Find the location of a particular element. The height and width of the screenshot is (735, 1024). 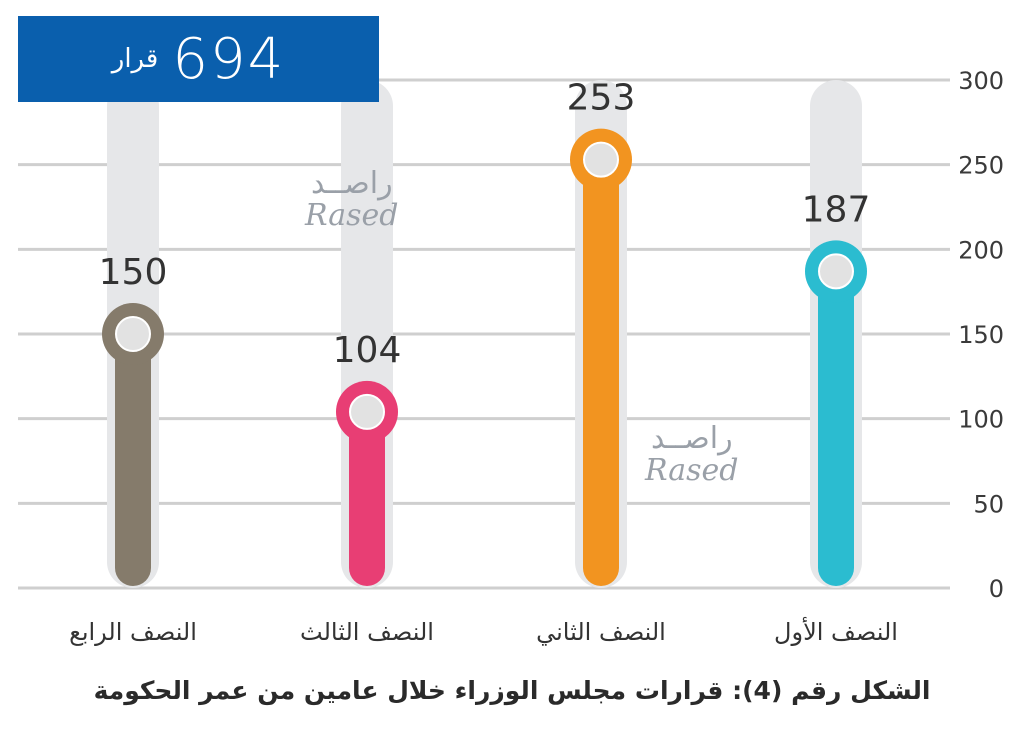

x-category-label: النصف الثاني is located at coordinates (601, 632).